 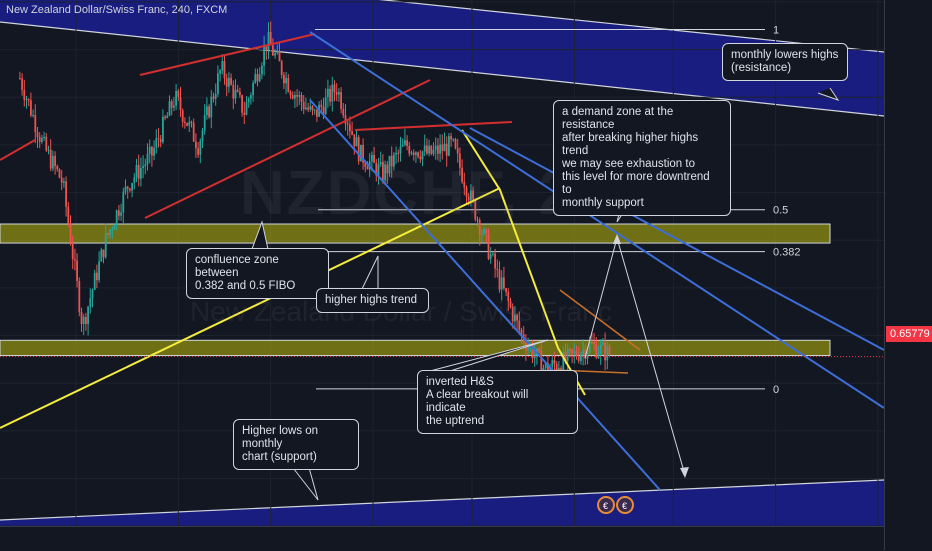 What do you see at coordinates (370, 272) in the screenshot?
I see `pointer-higher-highs` at bounding box center [370, 272].